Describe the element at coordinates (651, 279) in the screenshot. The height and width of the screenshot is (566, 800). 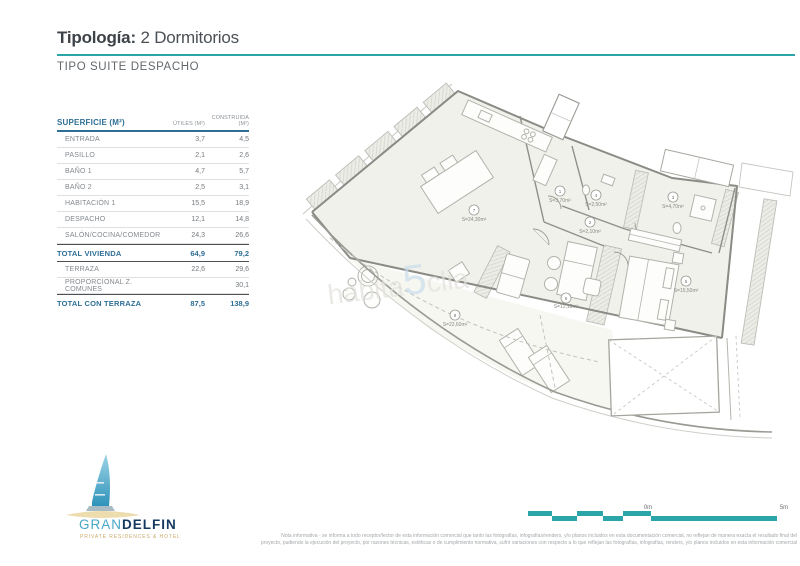
I see `bedroom-furniture` at that location.